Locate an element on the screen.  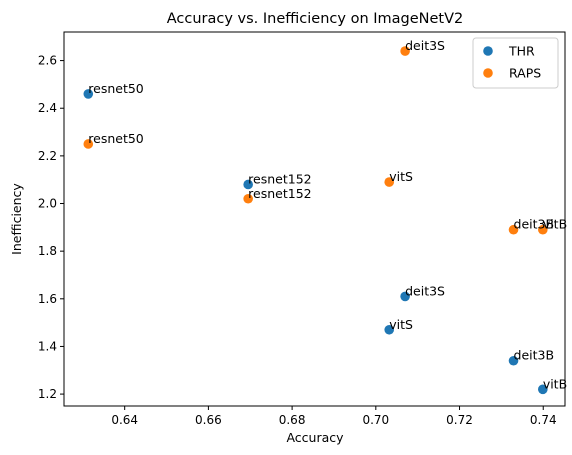
x-tick-label: 0.72 is located at coordinates (459, 420).